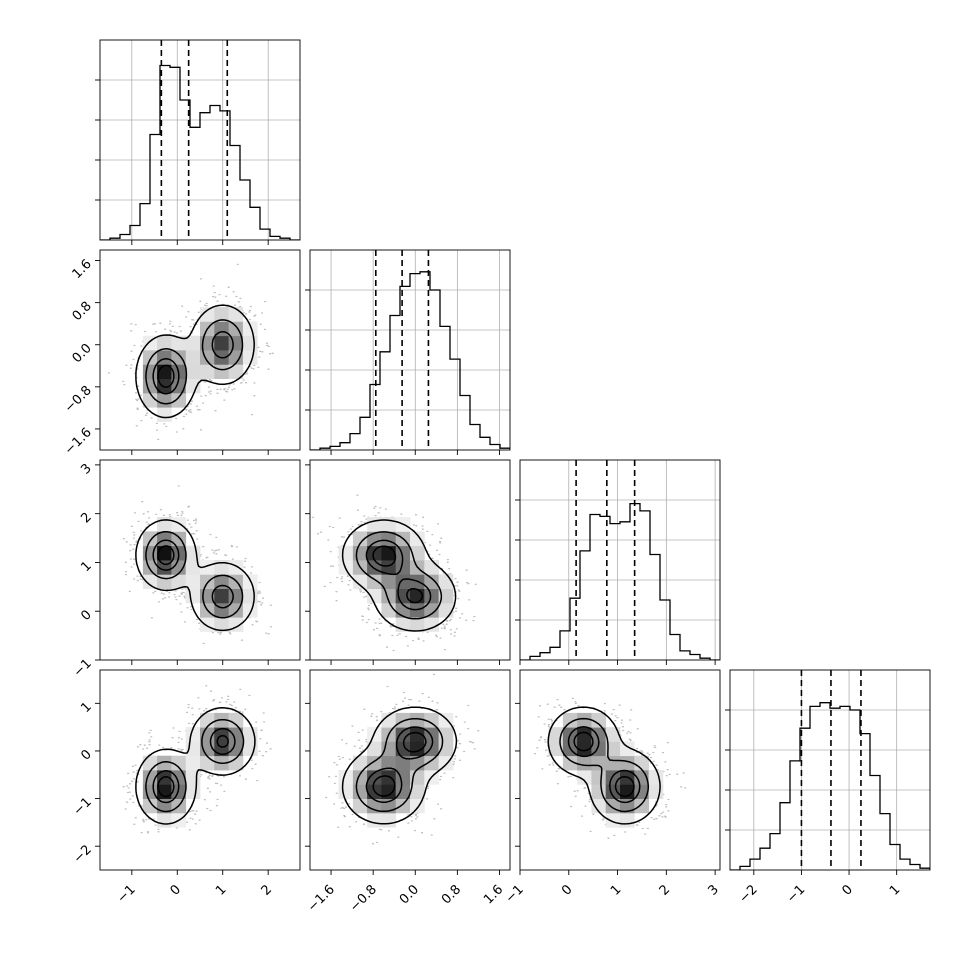 The image size is (970, 970). What do you see at coordinates (86, 469) in the screenshot?
I see `y-tick-label-2: 3` at bounding box center [86, 469].